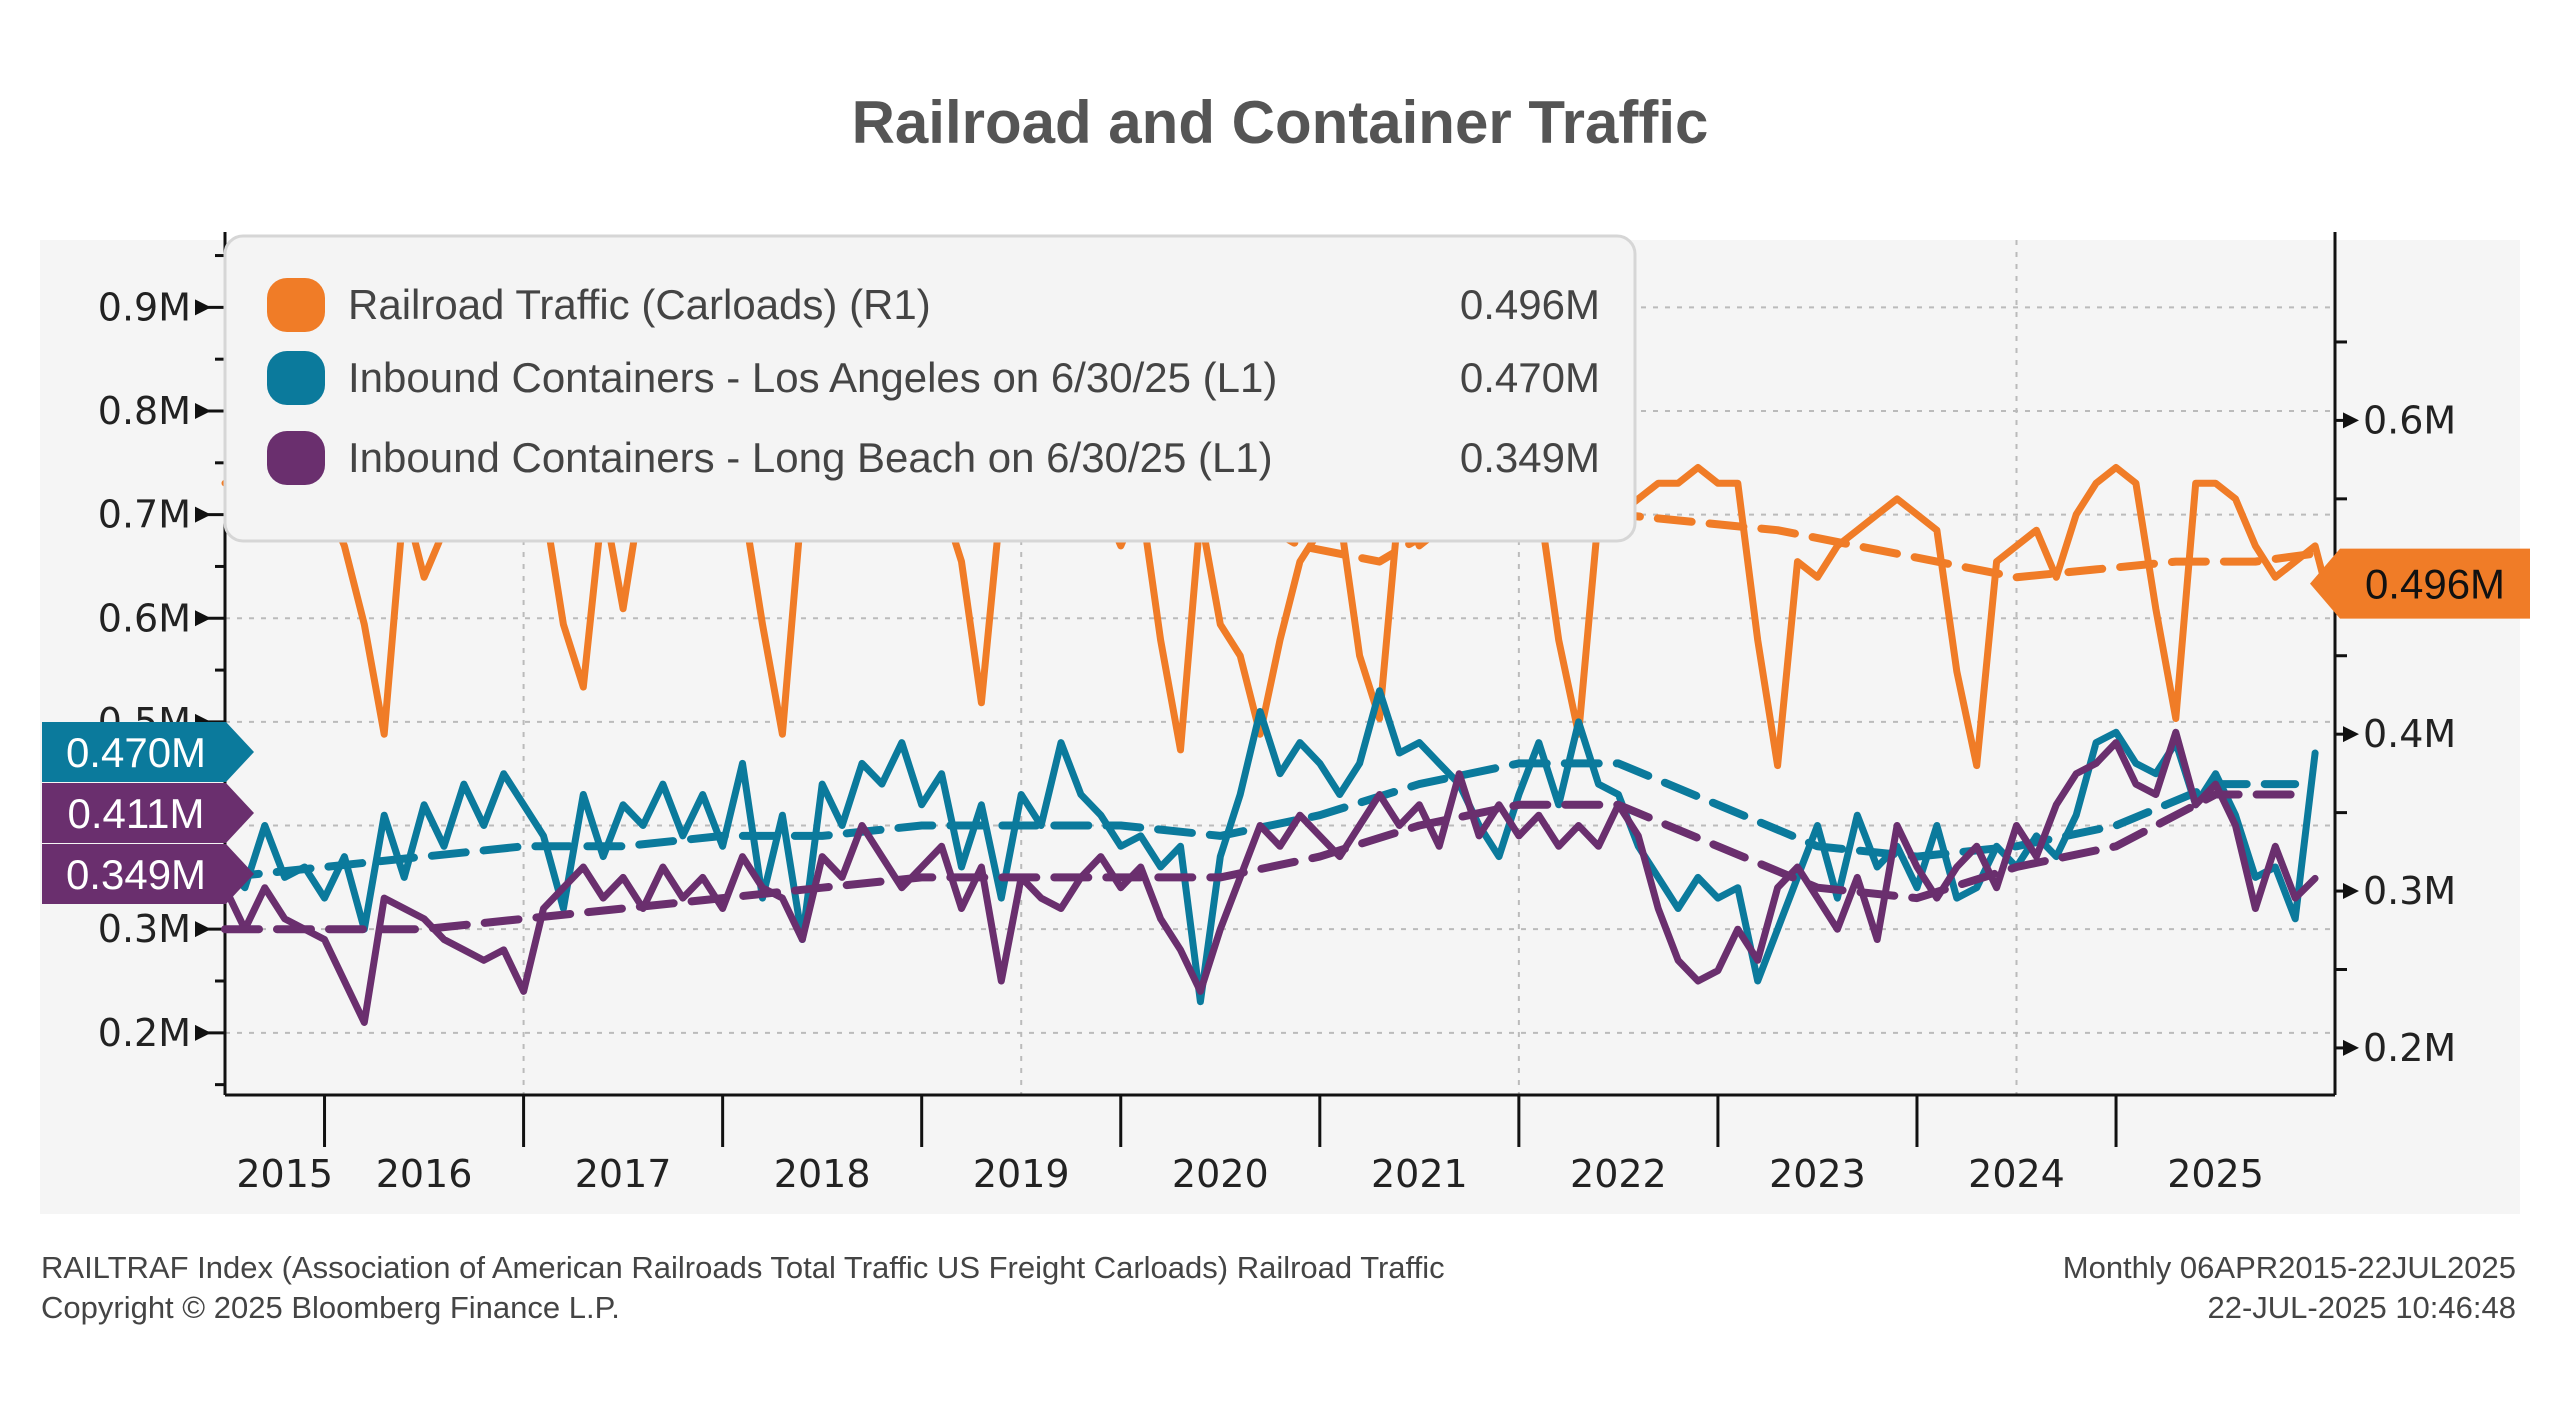 Image resolution: width=2560 pixels, height=1413 pixels. Describe the element at coordinates (144, 307) in the screenshot. I see `left-tick-label: 0.9M` at that location.